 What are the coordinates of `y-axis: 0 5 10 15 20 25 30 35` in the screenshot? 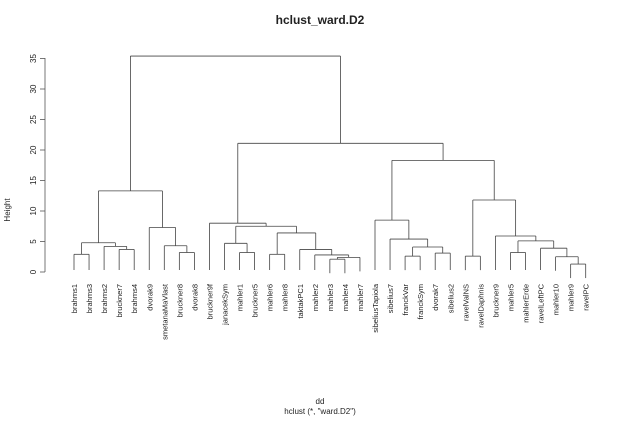 It's located at (37, 164).